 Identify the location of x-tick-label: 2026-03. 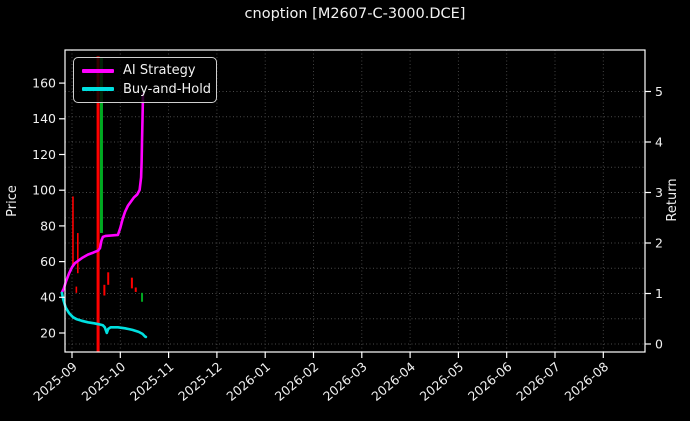
(345, 381).